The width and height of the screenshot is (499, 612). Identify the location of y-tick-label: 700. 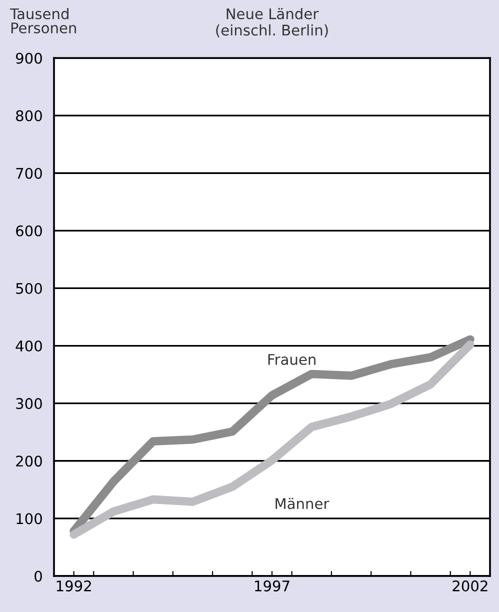
(29, 173).